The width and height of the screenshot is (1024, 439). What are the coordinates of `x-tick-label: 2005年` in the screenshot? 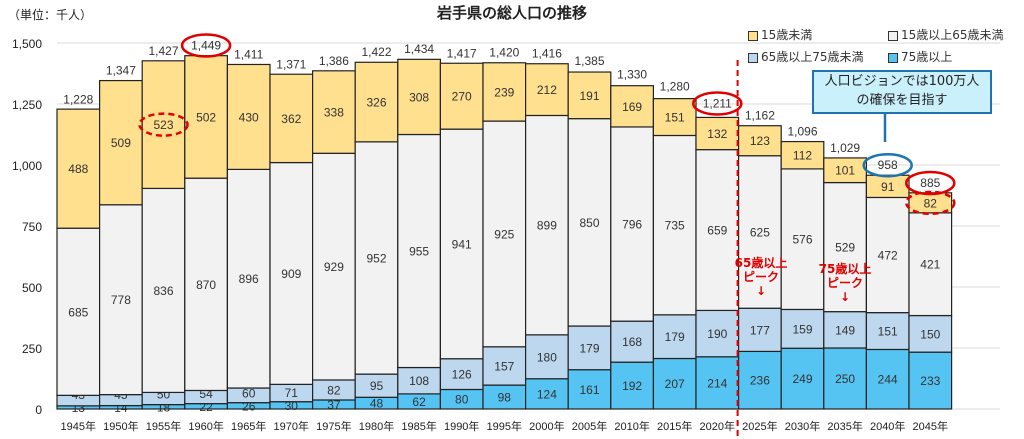 It's located at (589, 426).